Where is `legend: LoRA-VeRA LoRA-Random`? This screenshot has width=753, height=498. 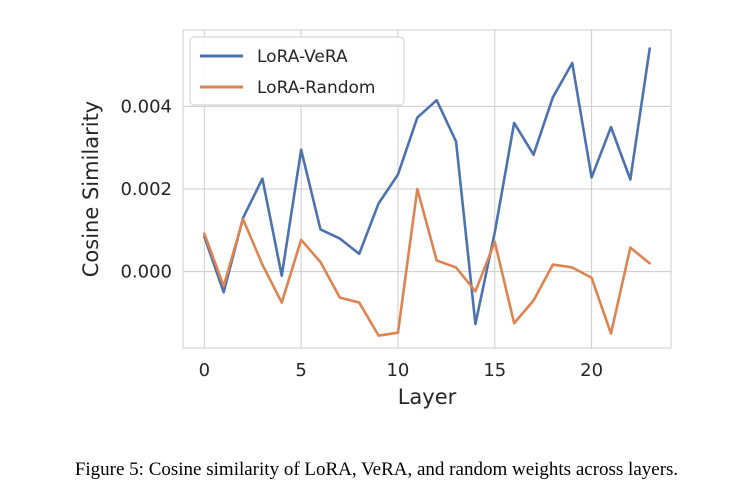
legend: LoRA-VeRA LoRA-Random is located at coordinates (297, 71).